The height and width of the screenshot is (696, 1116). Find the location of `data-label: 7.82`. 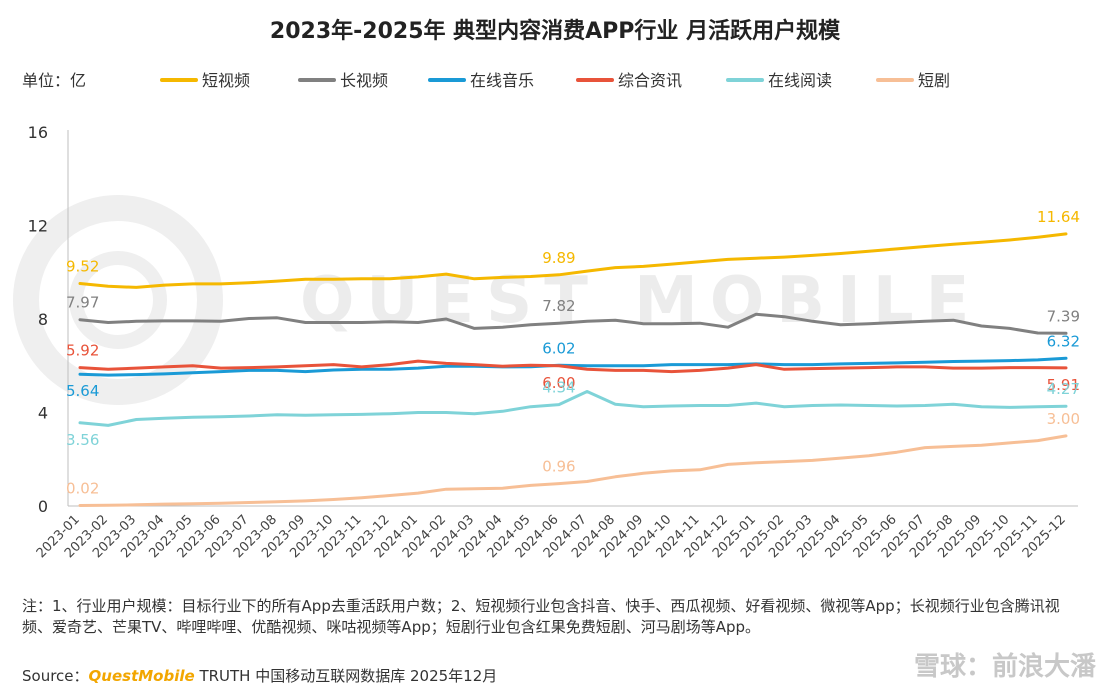

data-label: 7.82 is located at coordinates (558, 306).